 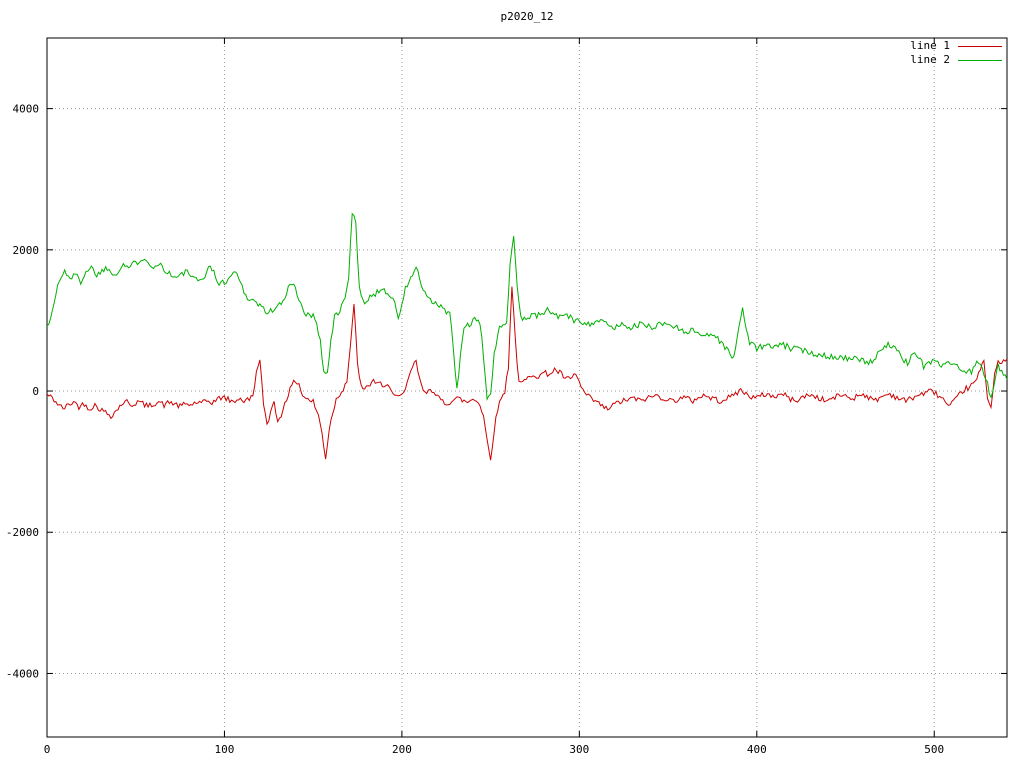 I want to click on y-tick-label: 2000, so click(x=26, y=250).